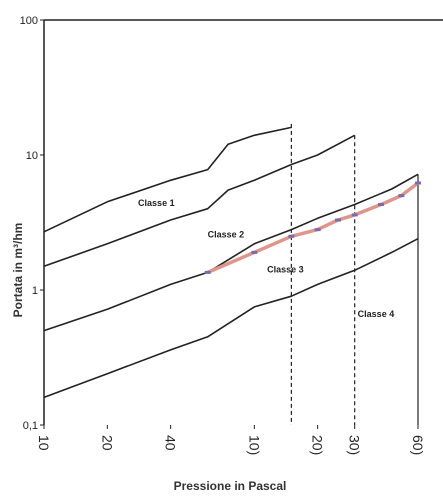  Describe the element at coordinates (355, 445) in the screenshot. I see `x-tick-label: 30)` at that location.